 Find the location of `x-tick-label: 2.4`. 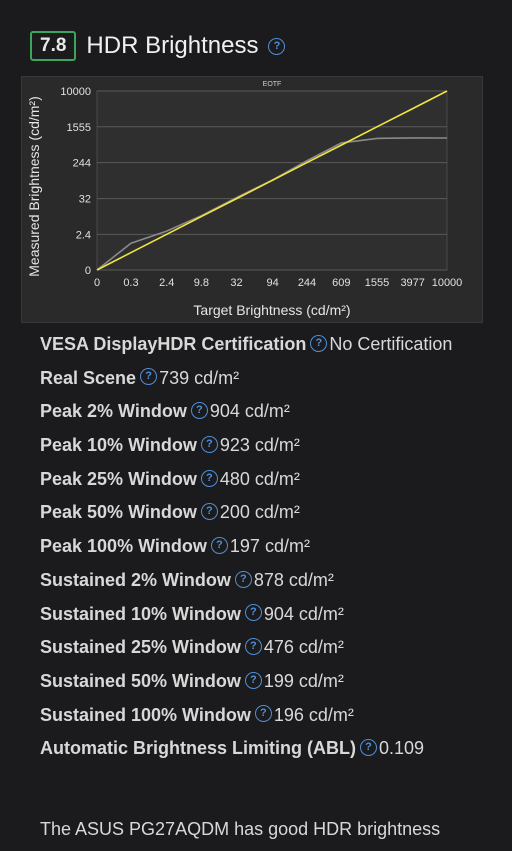

x-tick-label: 2.4 is located at coordinates (166, 283).